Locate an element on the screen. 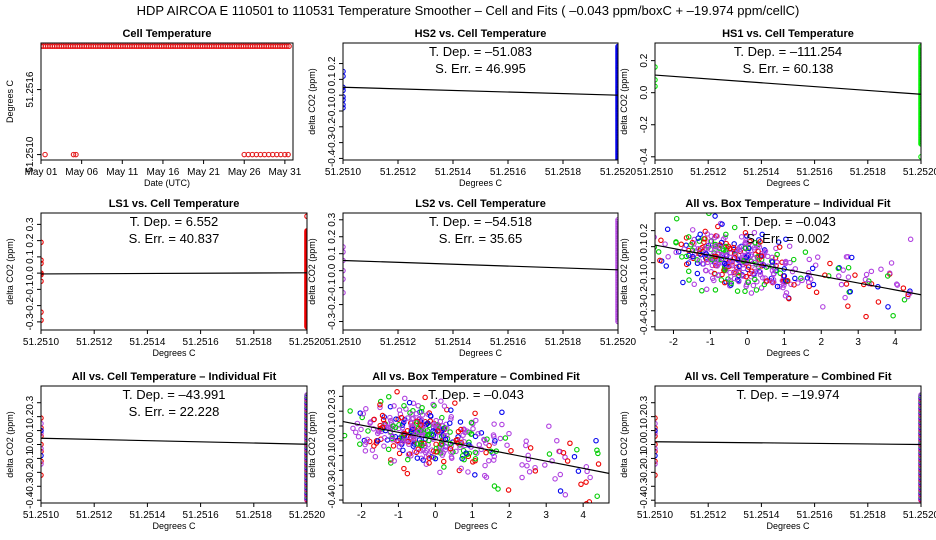  fit-line is located at coordinates (480, 265).